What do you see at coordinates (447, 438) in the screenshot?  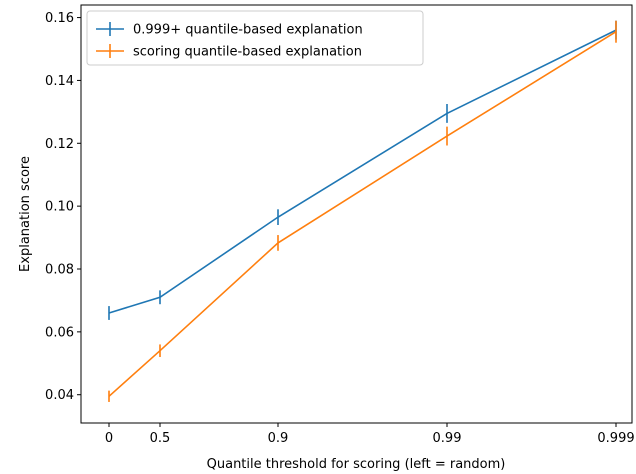 I see `x-tick-label: 0.99` at bounding box center [447, 438].